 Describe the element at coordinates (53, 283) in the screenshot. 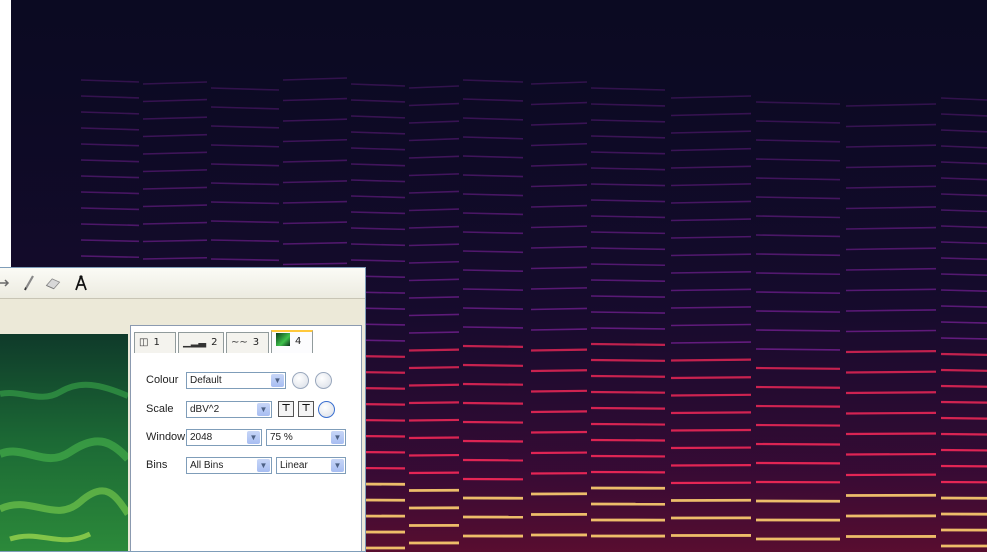

I see `eraser-icon` at that location.